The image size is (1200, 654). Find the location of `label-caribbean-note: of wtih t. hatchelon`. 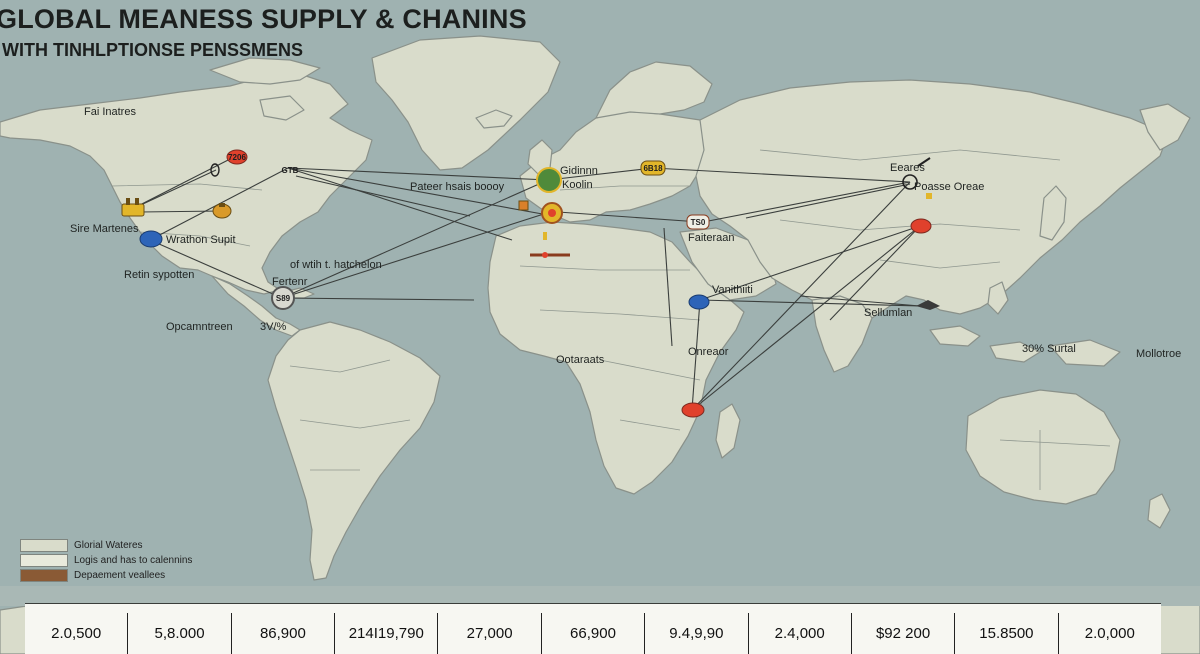

label-caribbean-note: of wtih t. hatchelon is located at coordinates (336, 265).